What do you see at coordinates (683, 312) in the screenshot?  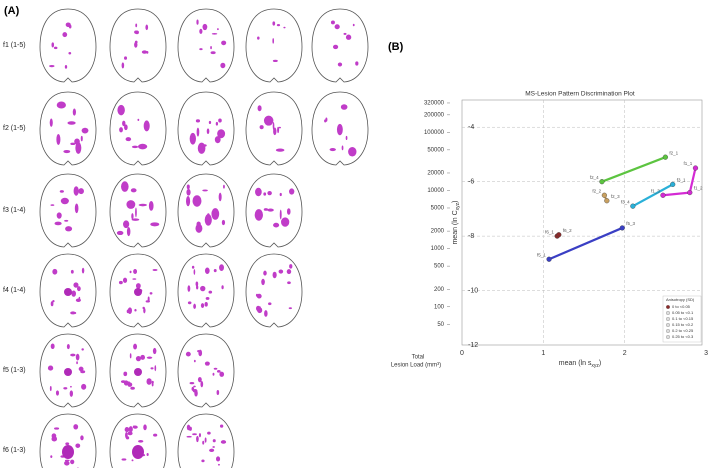 I see `legend-label: 0.05 to <0.1` at bounding box center [683, 312].